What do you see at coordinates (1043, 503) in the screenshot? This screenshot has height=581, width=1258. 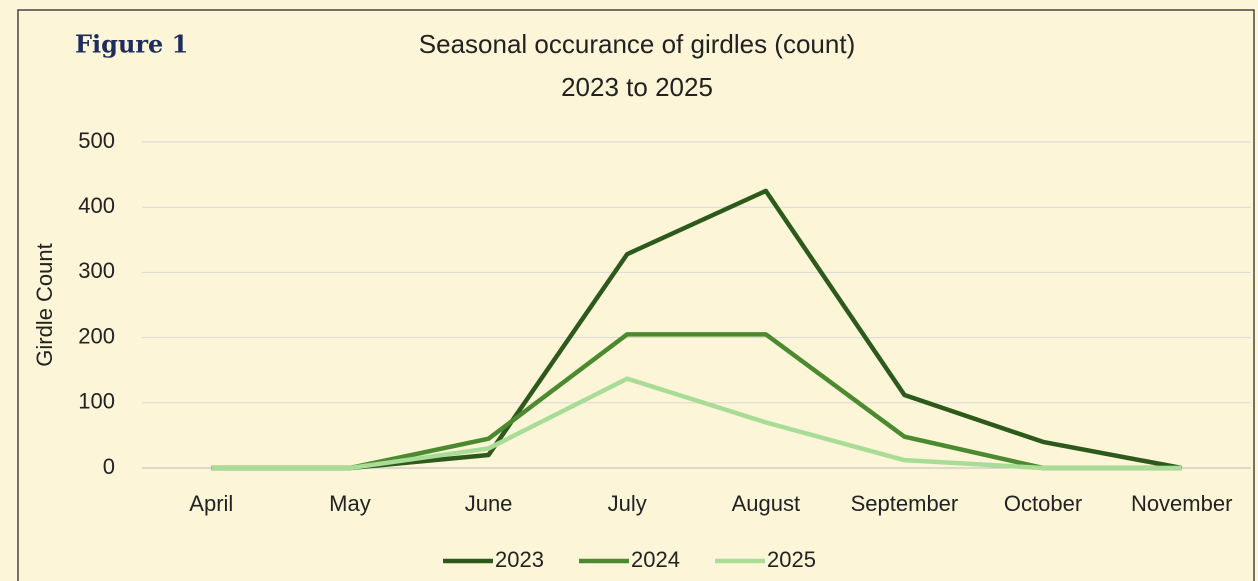 I see `x-tick-label: October` at bounding box center [1043, 503].